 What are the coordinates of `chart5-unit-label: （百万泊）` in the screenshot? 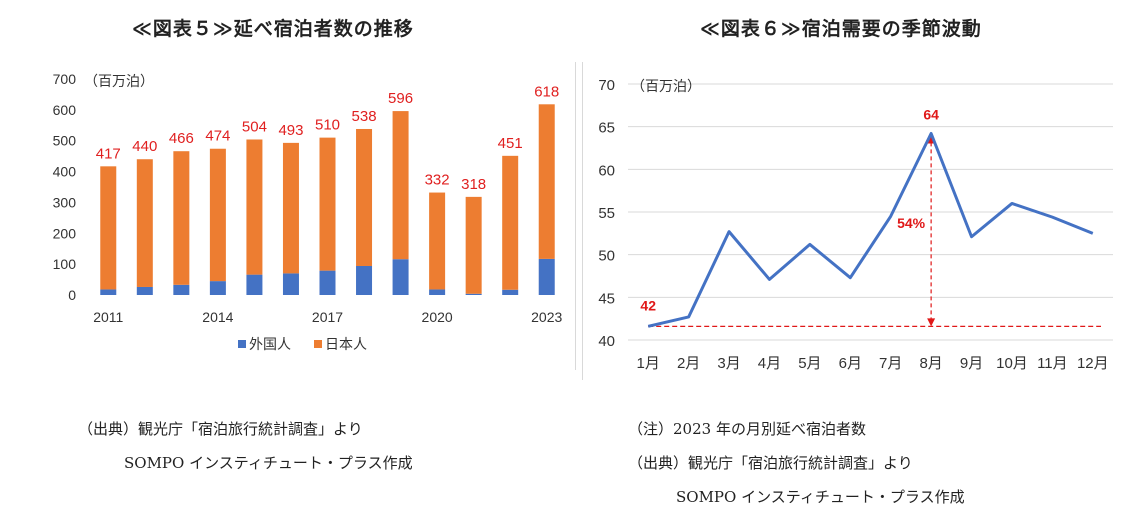 It's located at (119, 81).